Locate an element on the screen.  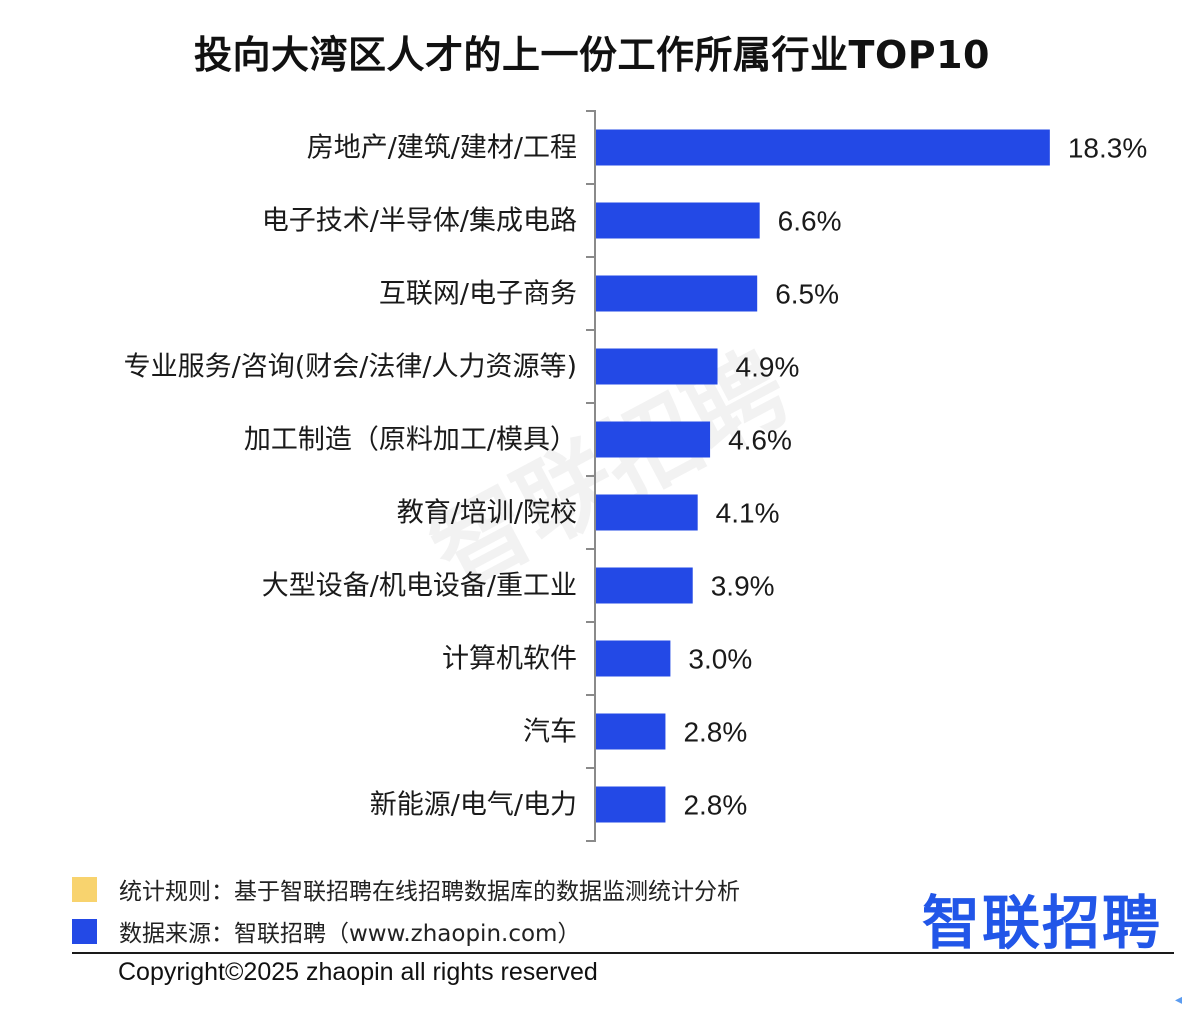
source-swatch is located at coordinates (84, 931).